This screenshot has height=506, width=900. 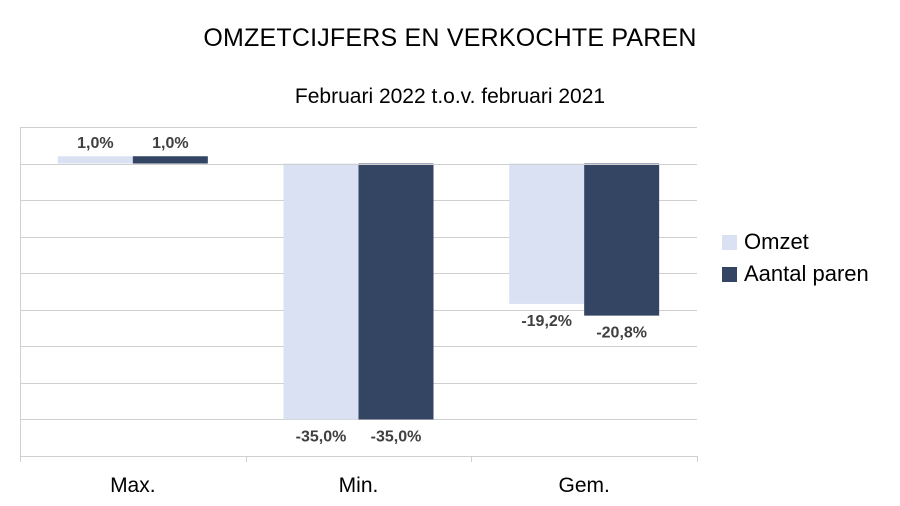 I want to click on legend-item-omzet: Omzet, so click(x=795, y=242).